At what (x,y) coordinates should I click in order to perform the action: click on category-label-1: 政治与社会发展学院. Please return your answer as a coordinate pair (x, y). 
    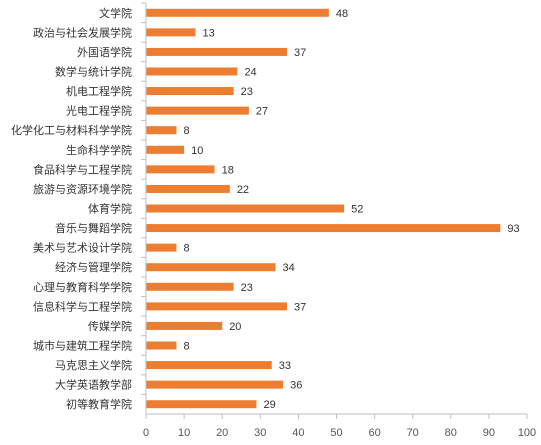
    Looking at the image, I should click on (82, 32).